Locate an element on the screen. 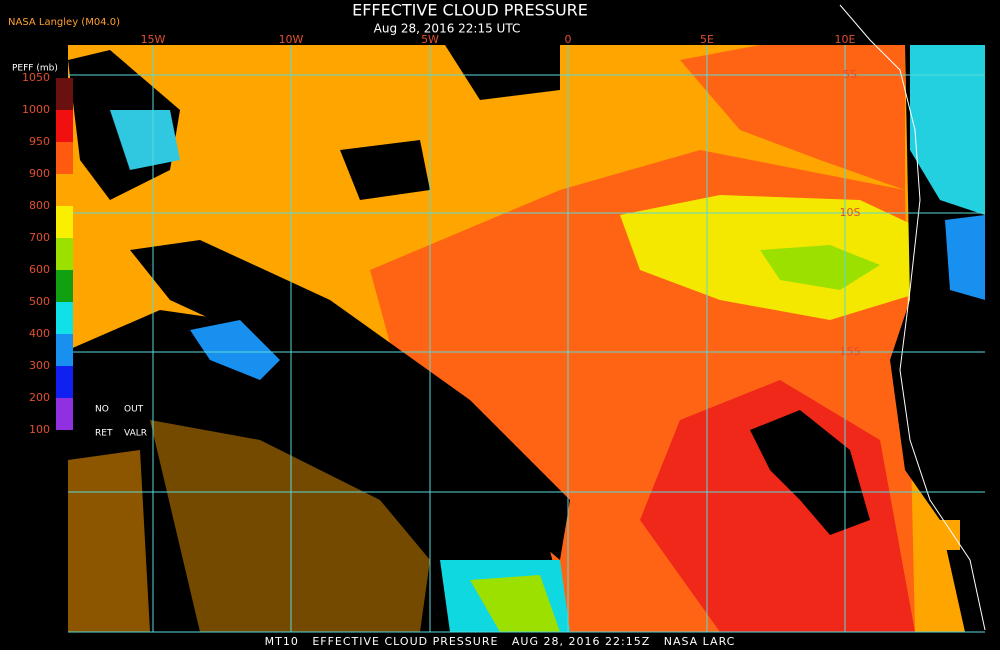  legend-label: 200 is located at coordinates (39, 397).